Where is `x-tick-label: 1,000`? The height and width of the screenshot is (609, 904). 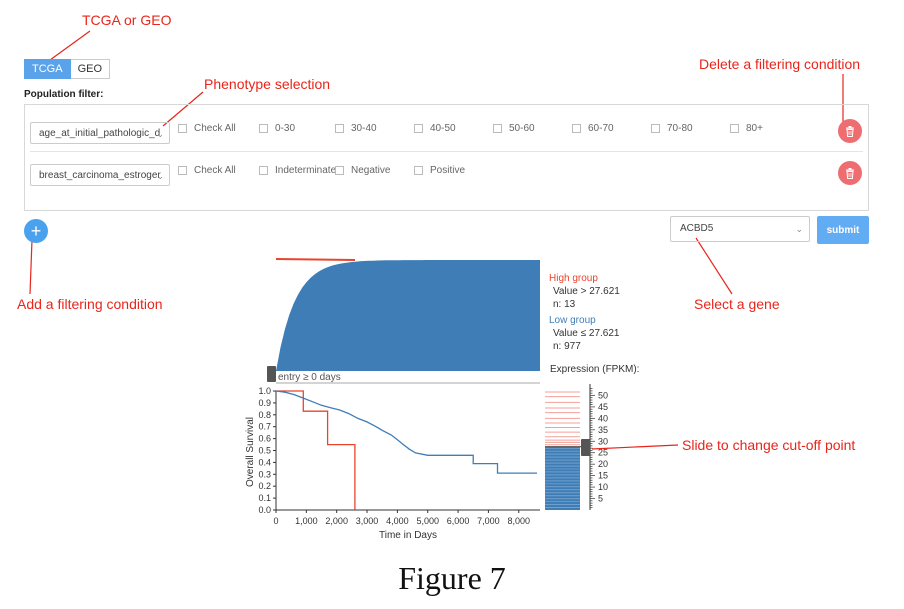 x-tick-label: 1,000 is located at coordinates (306, 521).